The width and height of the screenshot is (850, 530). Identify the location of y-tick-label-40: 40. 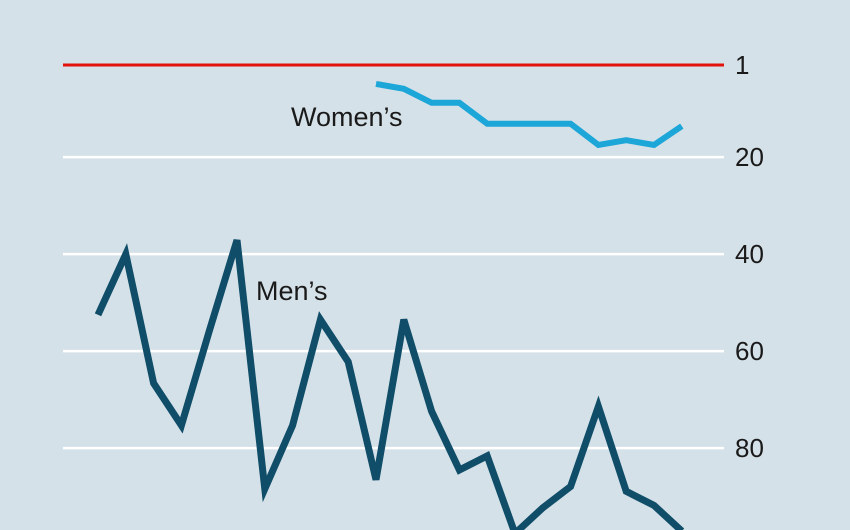
(749, 254).